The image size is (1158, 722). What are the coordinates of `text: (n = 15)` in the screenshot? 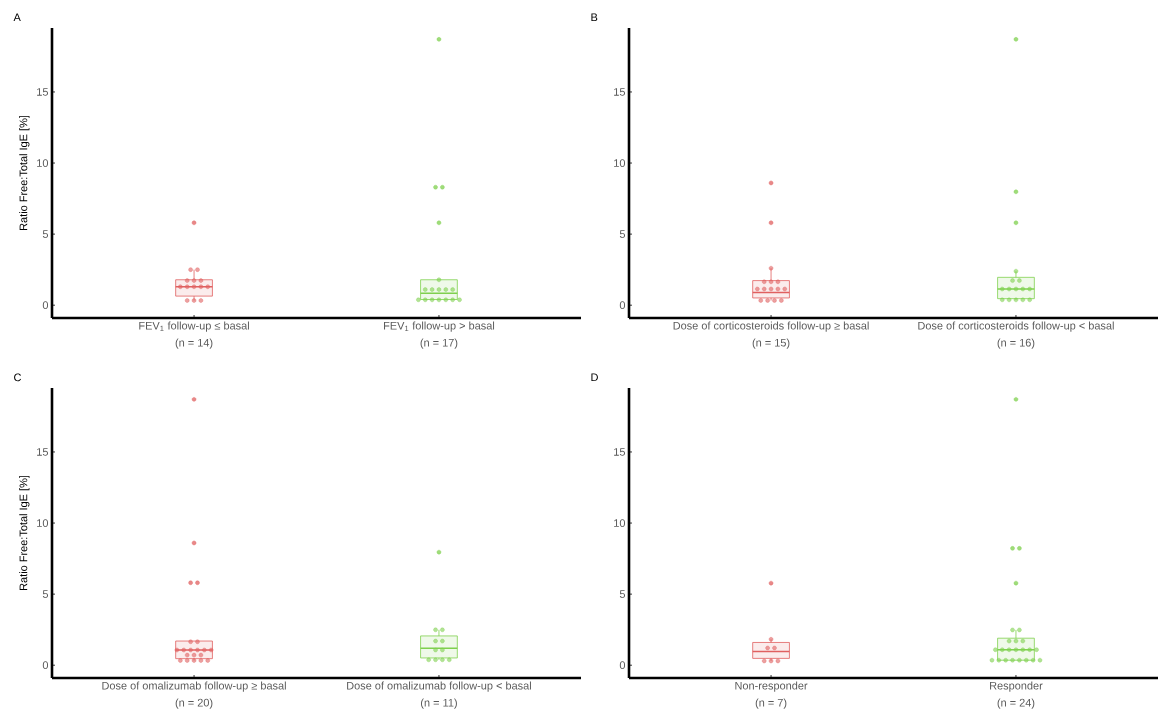 It's located at (771, 343).